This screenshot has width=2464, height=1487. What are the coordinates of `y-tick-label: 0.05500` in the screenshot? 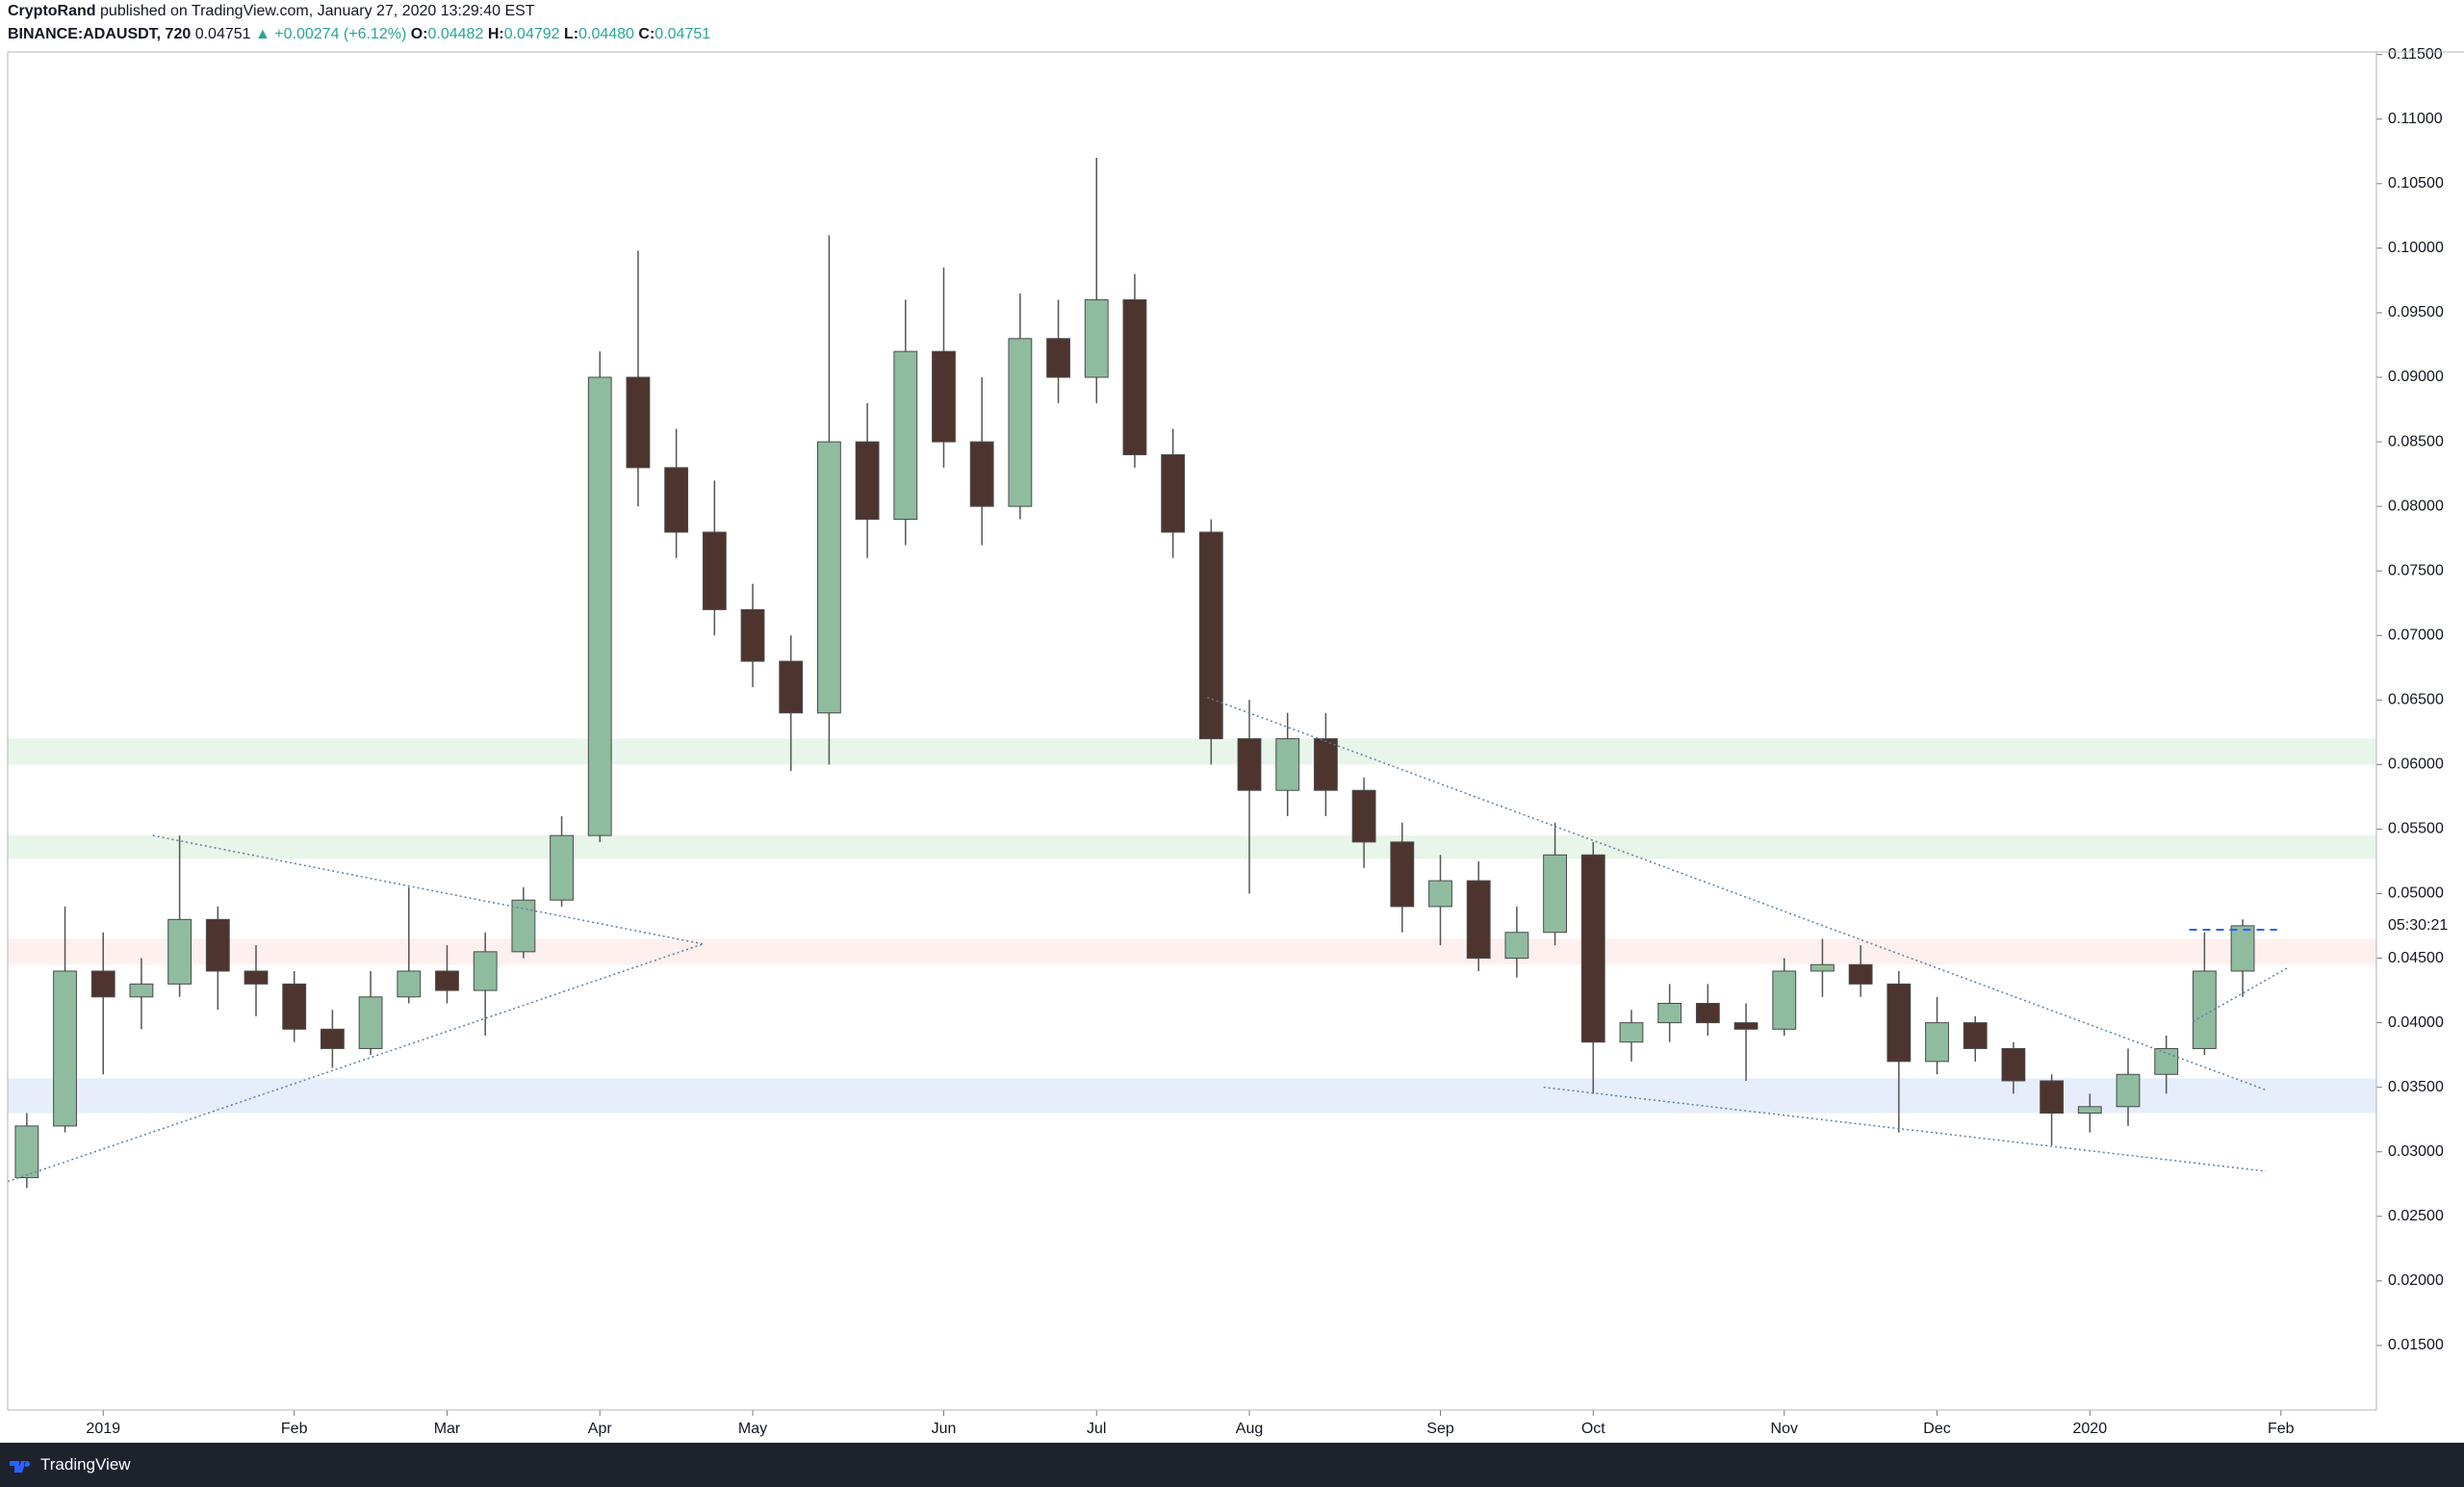 It's located at (2416, 829).